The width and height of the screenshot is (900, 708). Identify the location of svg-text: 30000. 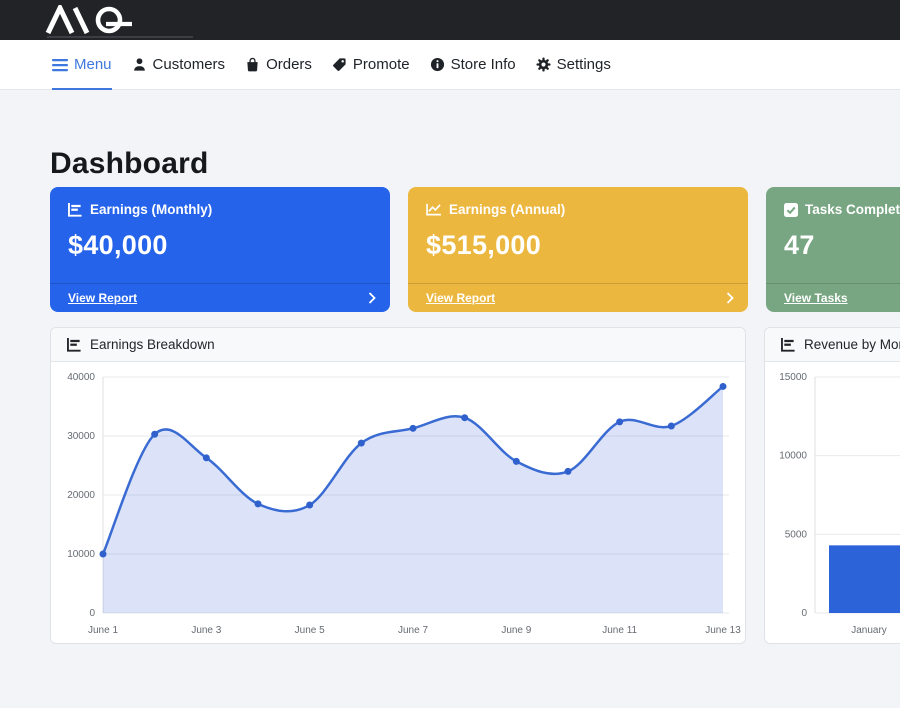
(81, 436).